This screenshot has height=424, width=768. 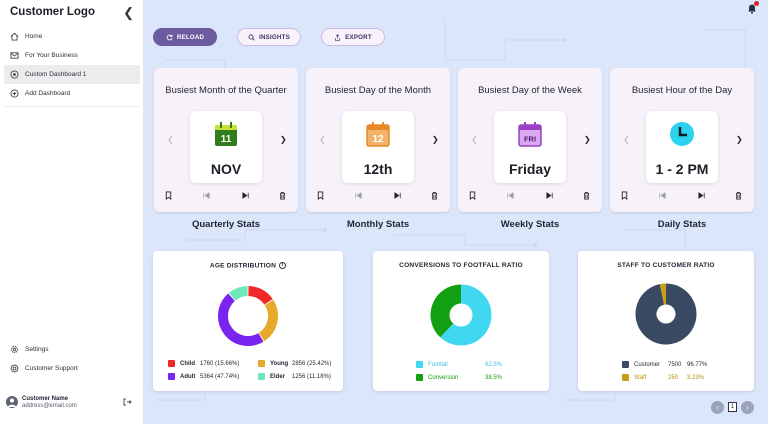 I want to click on donut-slice-adult, so click(x=241, y=319).